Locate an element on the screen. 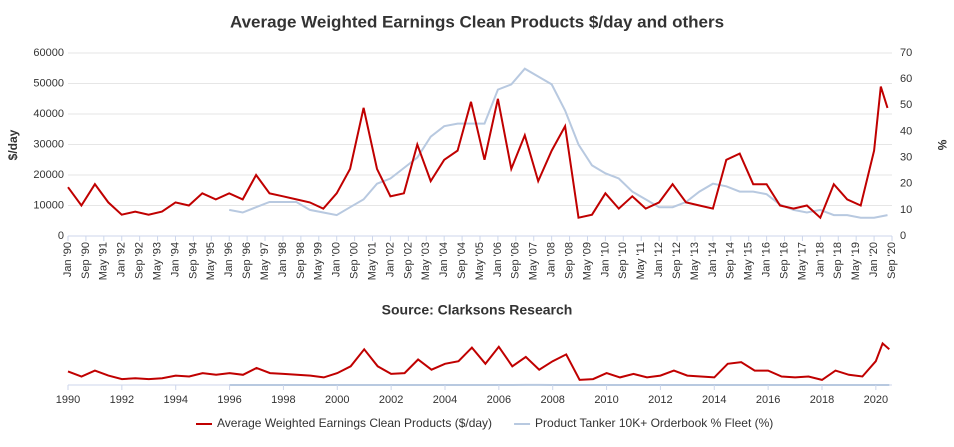  x-tick-label: May '19 is located at coordinates (856, 261).